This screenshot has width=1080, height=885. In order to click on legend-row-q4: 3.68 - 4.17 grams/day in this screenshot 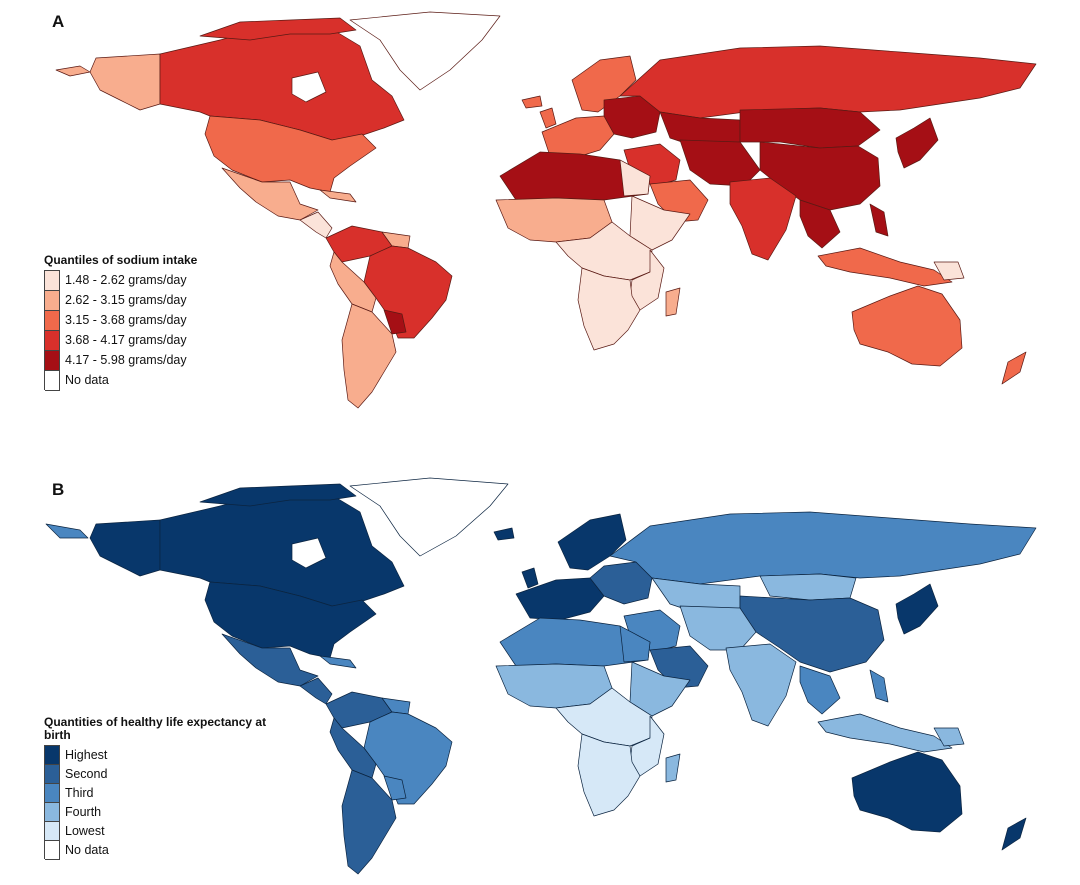, I will do `click(121, 340)`.